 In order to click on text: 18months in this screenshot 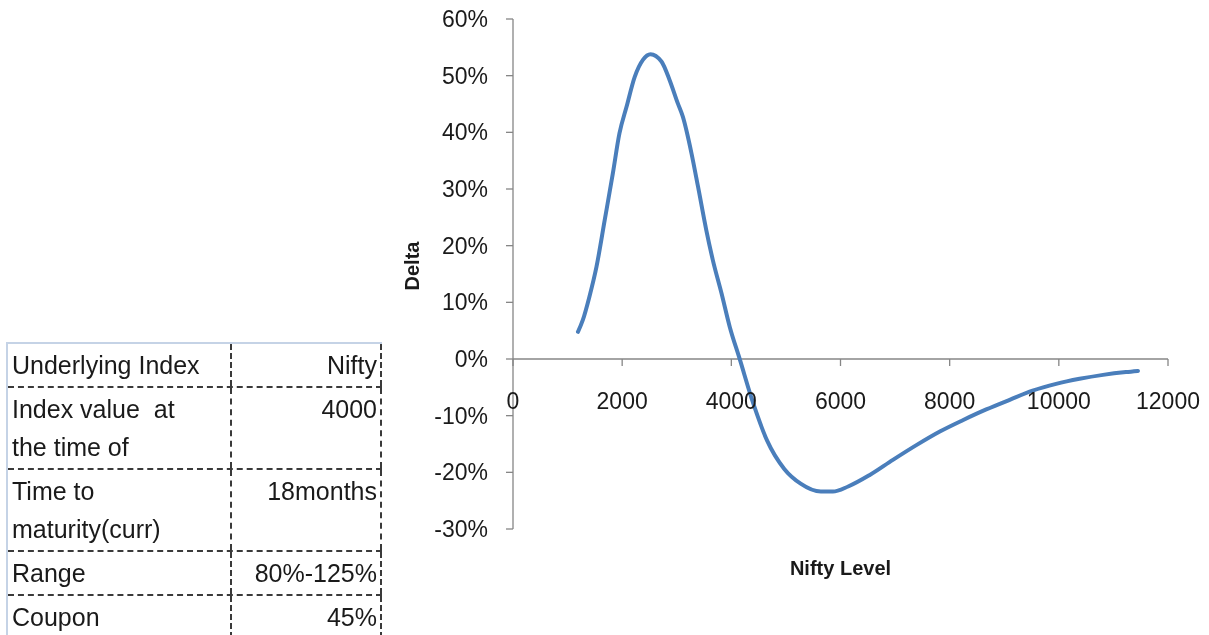, I will do `click(322, 491)`.